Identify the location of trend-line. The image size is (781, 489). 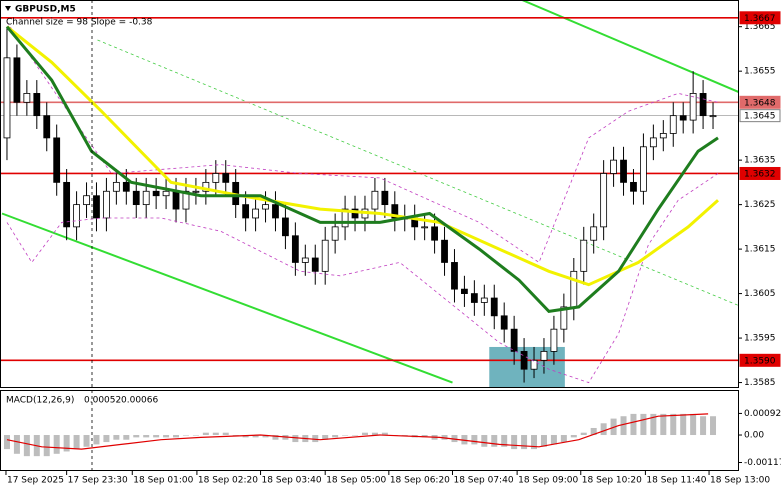
(629, 46).